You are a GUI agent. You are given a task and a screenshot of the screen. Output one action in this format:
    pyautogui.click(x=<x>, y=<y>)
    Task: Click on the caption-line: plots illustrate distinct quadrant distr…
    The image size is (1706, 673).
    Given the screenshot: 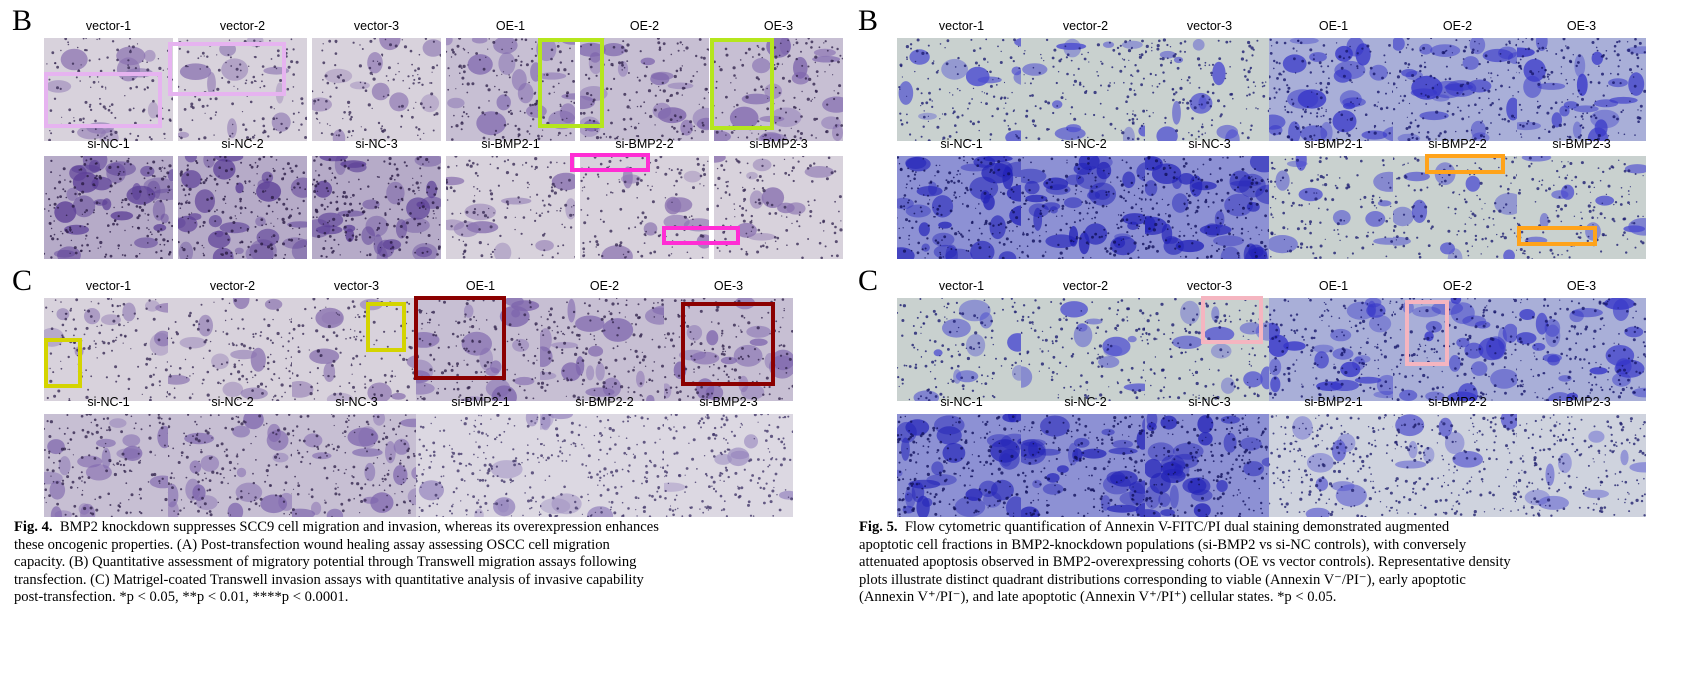 What is the action you would take?
    pyautogui.click(x=1162, y=579)
    